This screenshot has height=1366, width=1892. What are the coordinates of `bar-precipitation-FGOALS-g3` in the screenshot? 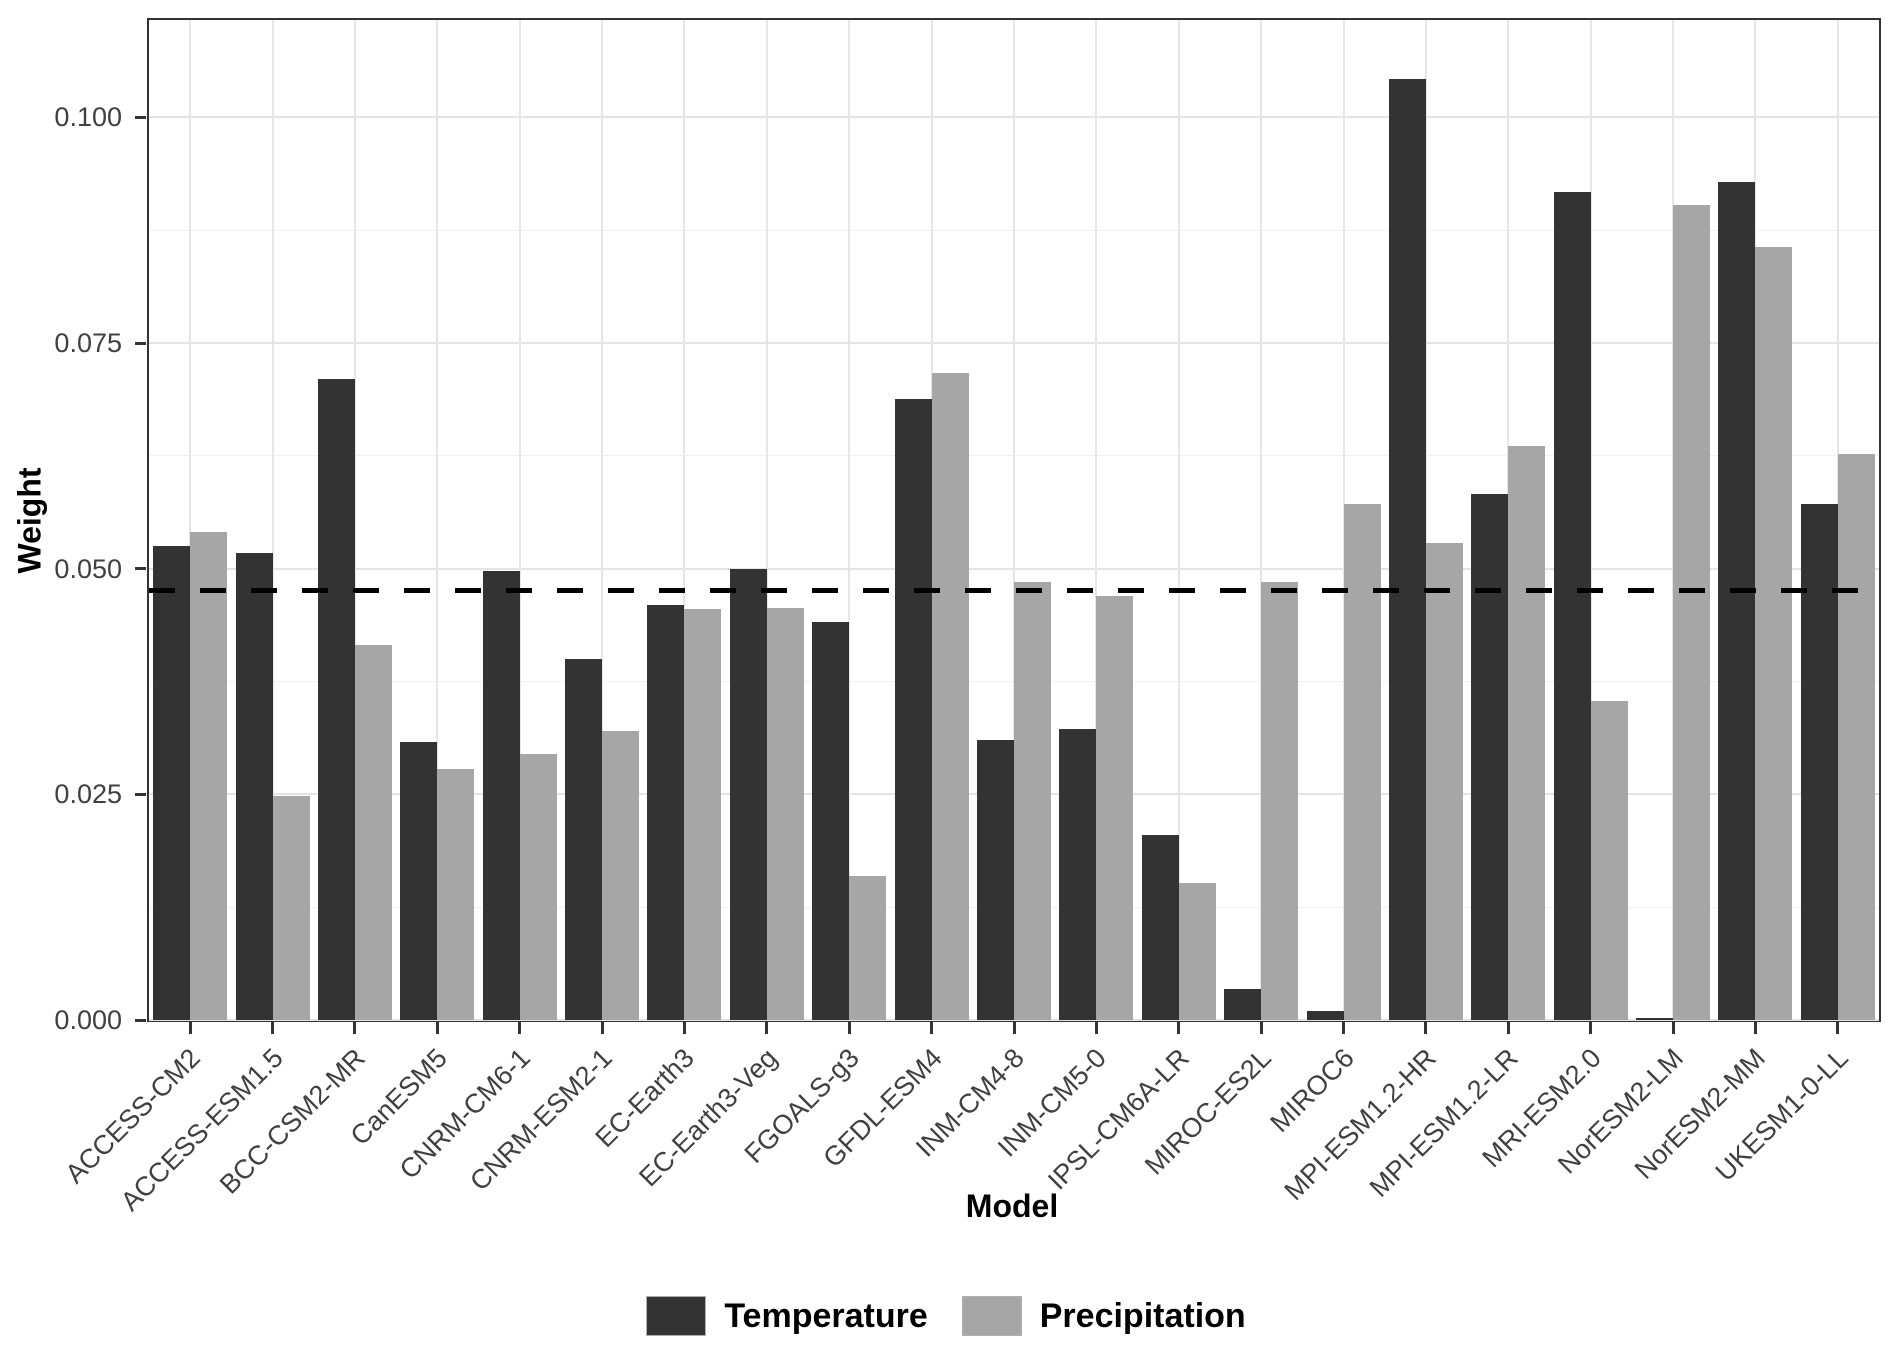 It's located at (867, 948).